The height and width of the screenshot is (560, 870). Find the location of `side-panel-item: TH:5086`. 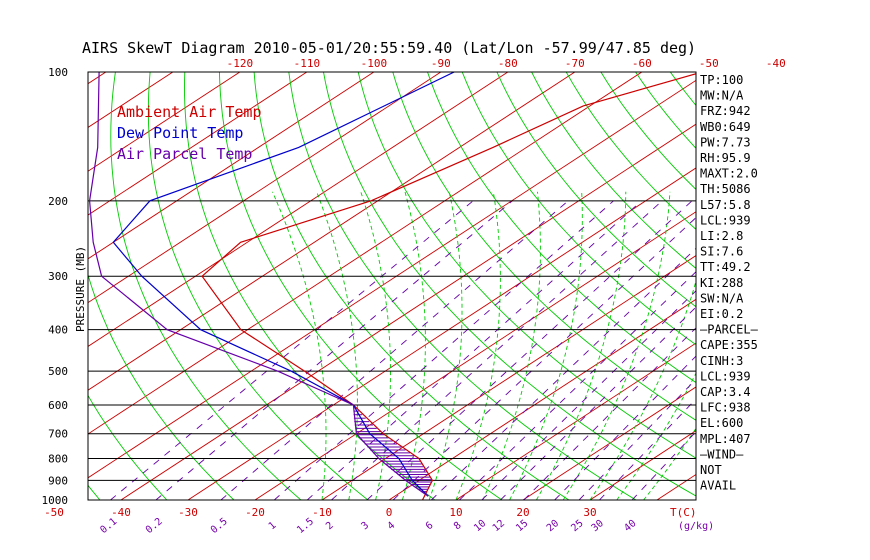

side-panel-item: TH:5086 is located at coordinates (725, 189).